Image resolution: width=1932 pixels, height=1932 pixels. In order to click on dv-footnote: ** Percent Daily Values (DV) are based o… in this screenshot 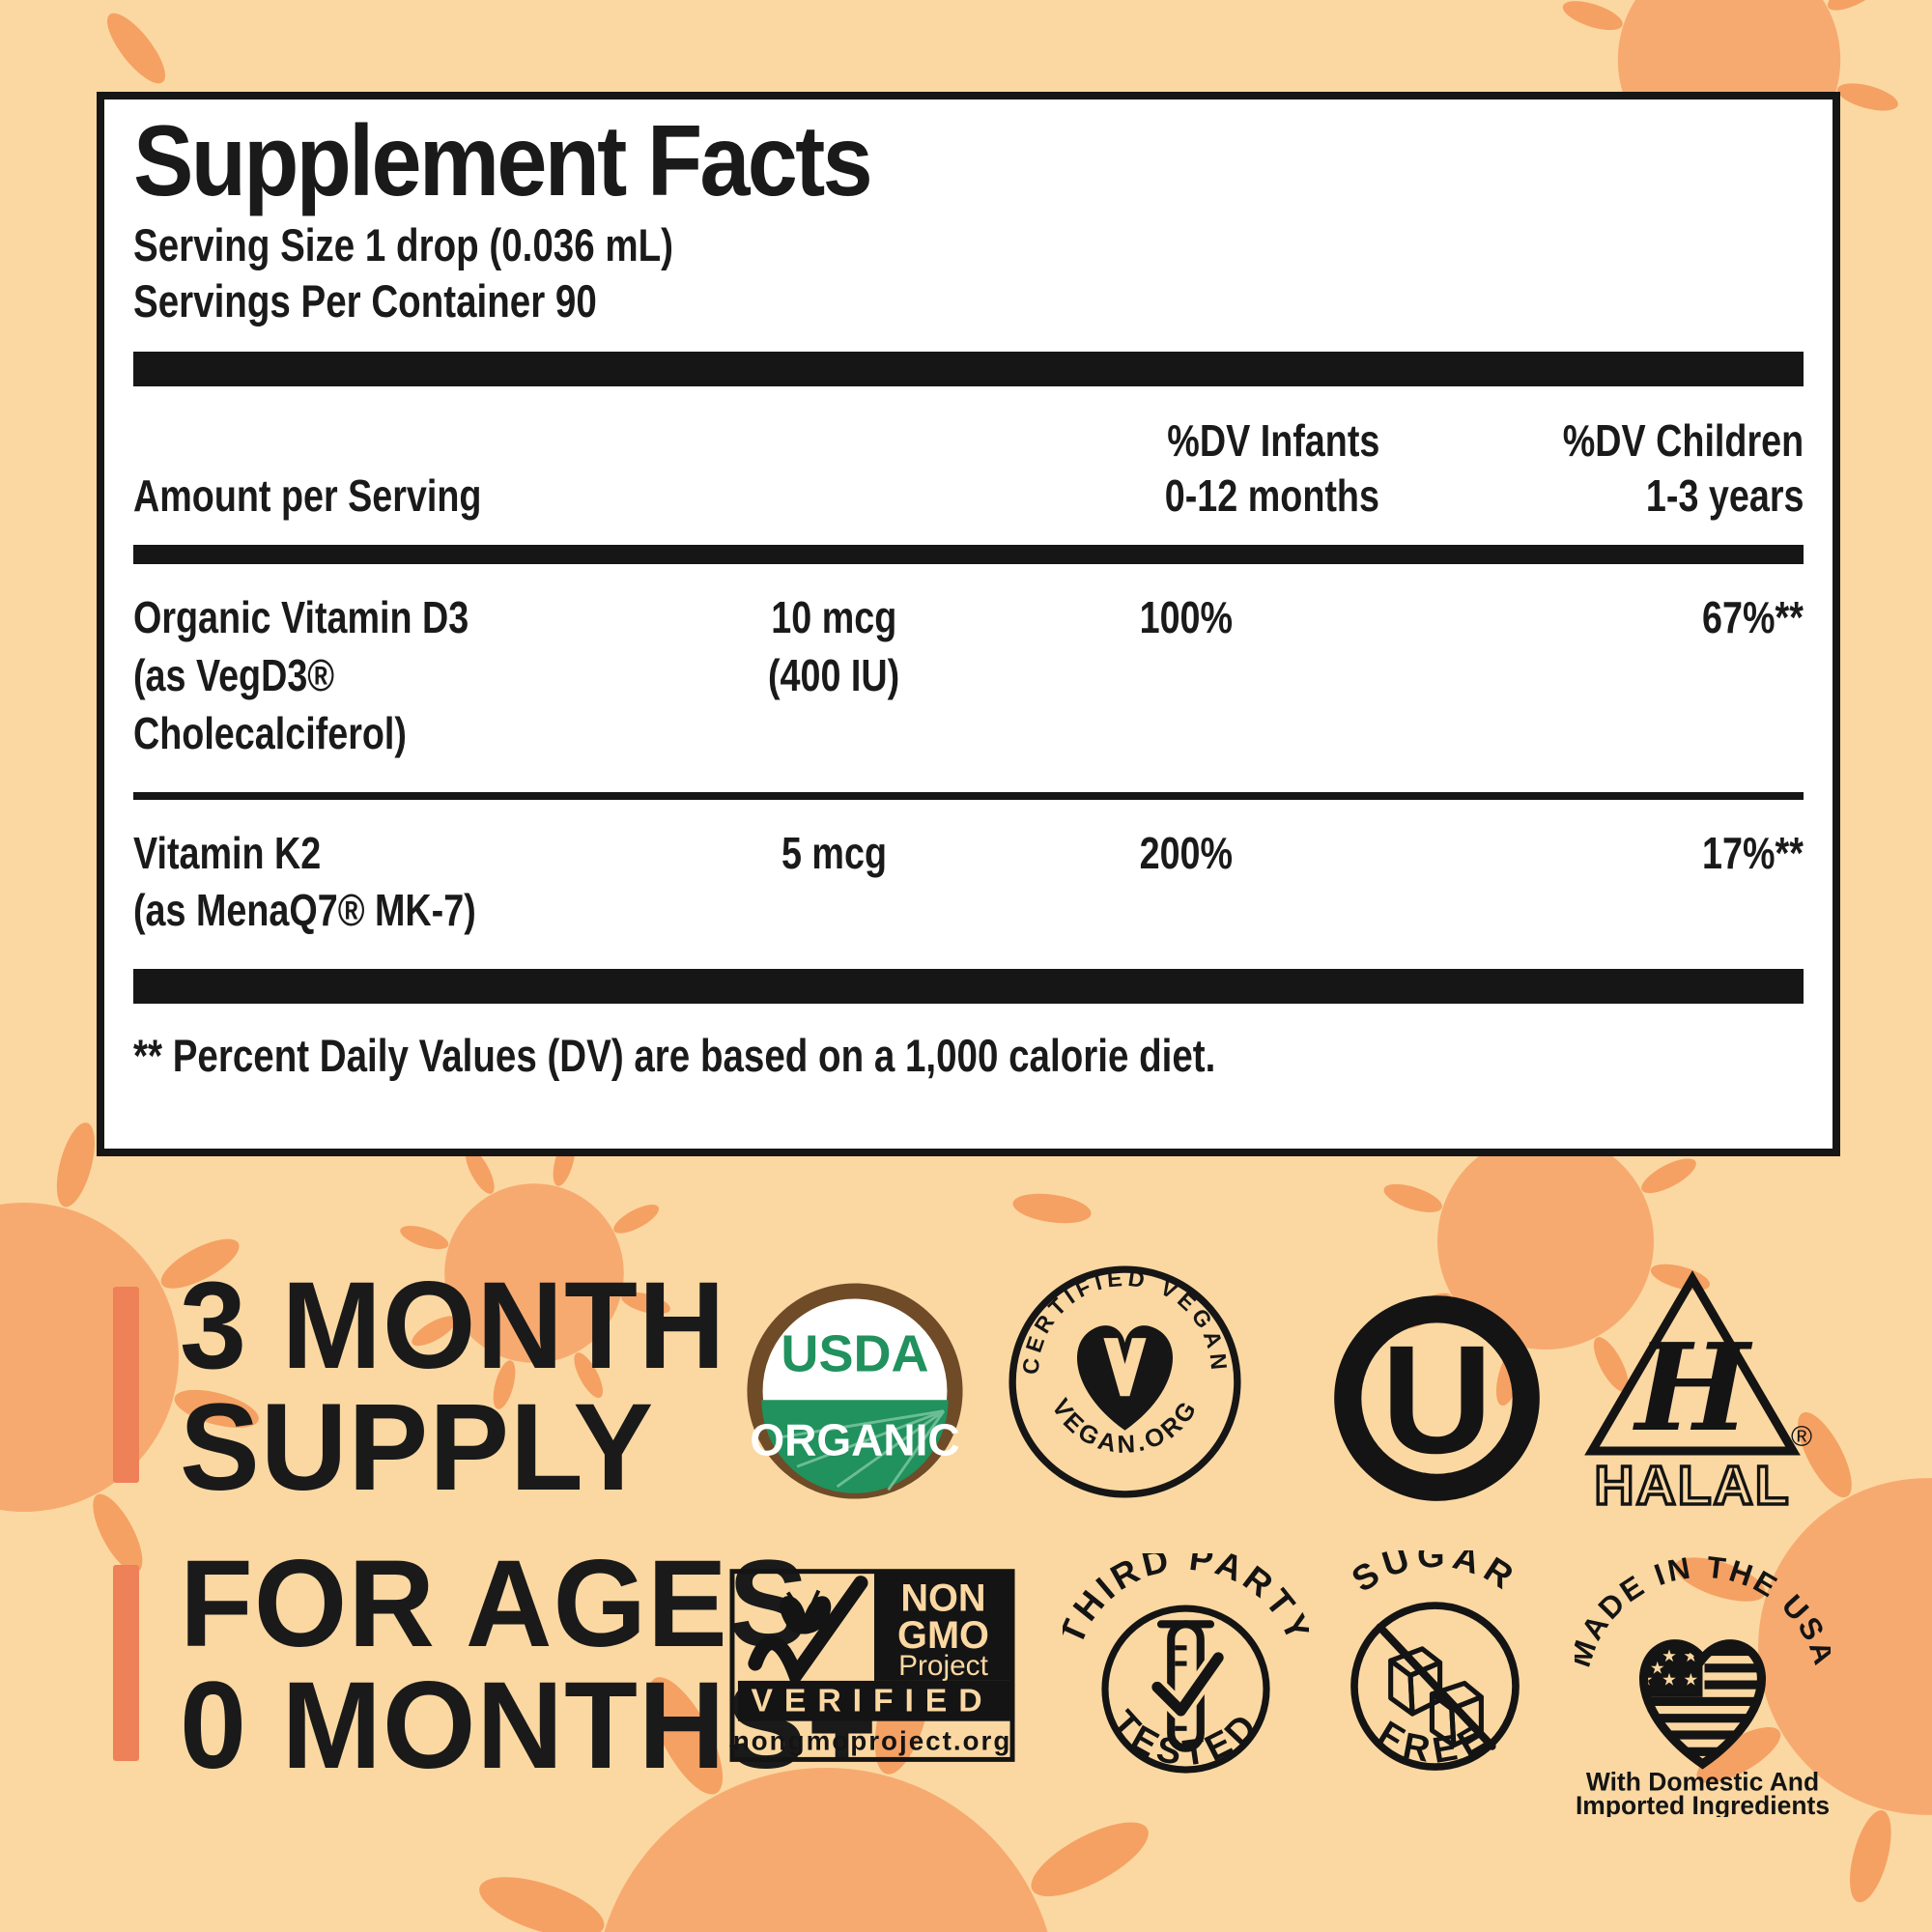, I will do `click(674, 1056)`.